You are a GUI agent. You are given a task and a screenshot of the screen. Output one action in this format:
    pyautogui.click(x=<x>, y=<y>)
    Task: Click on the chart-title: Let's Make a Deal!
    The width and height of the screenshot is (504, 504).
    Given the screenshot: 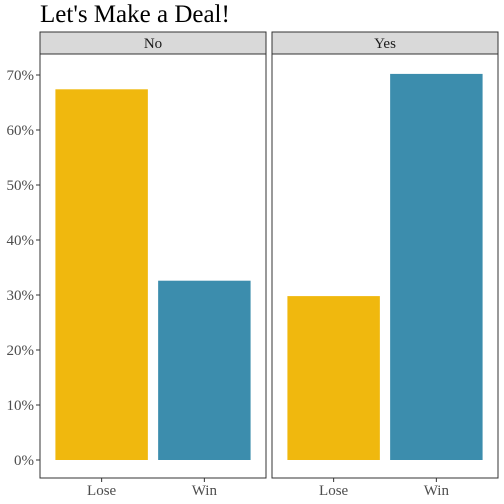 What is the action you would take?
    pyautogui.click(x=135, y=14)
    